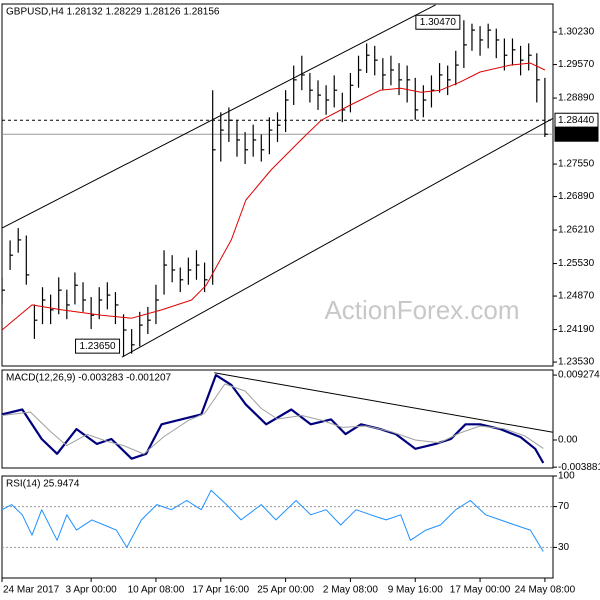 Image resolution: width=600 pixels, height=600 pixels. What do you see at coordinates (421, 310) in the screenshot?
I see `watermark: ActionForex.com` at bounding box center [421, 310].